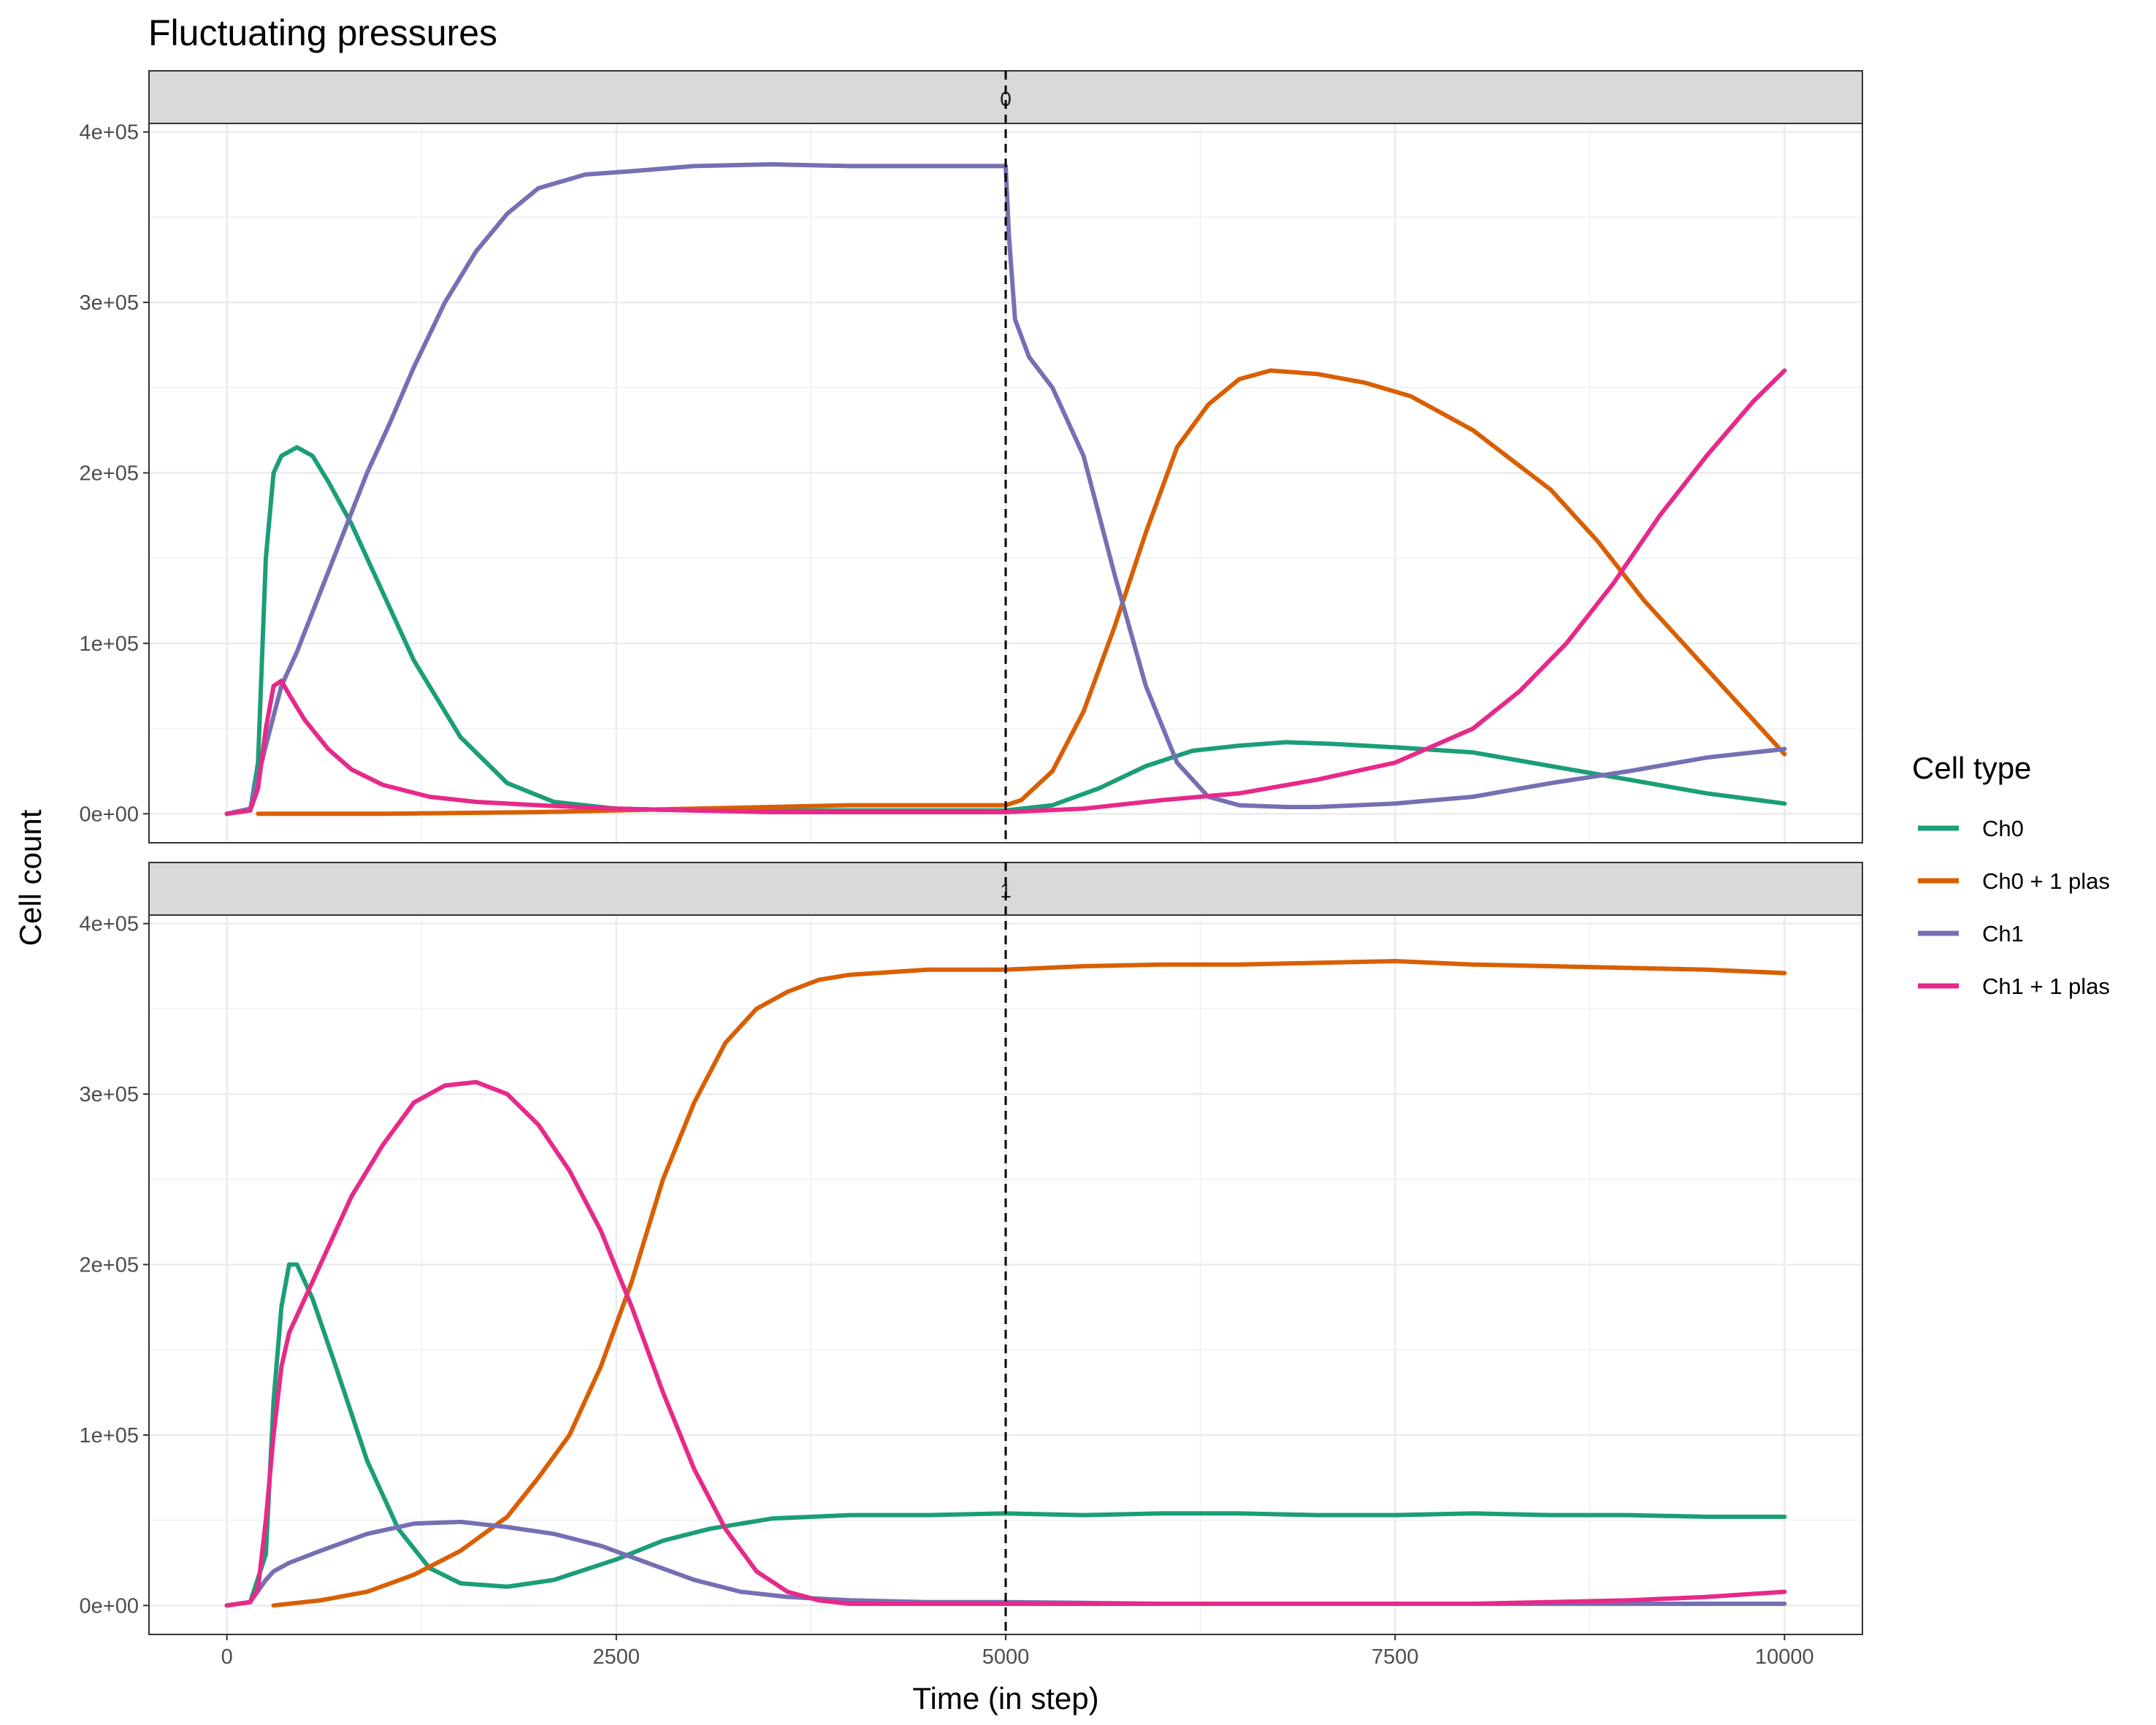 The height and width of the screenshot is (1725, 2156). I want to click on legend-label-ch1: Ch1, so click(2003, 933).